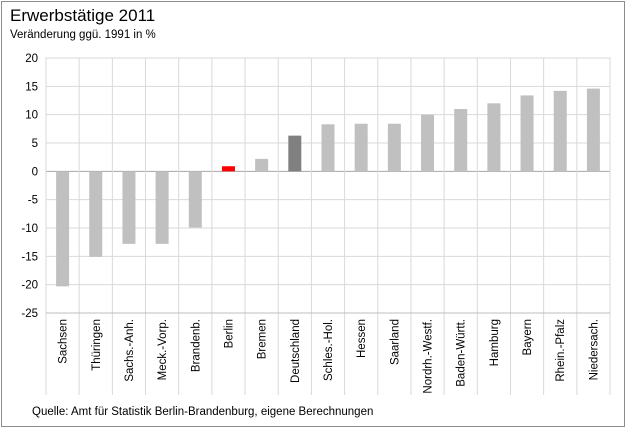  Describe the element at coordinates (163, 349) in the screenshot. I see `x-tick-label: Meck.-Vorp.` at that location.